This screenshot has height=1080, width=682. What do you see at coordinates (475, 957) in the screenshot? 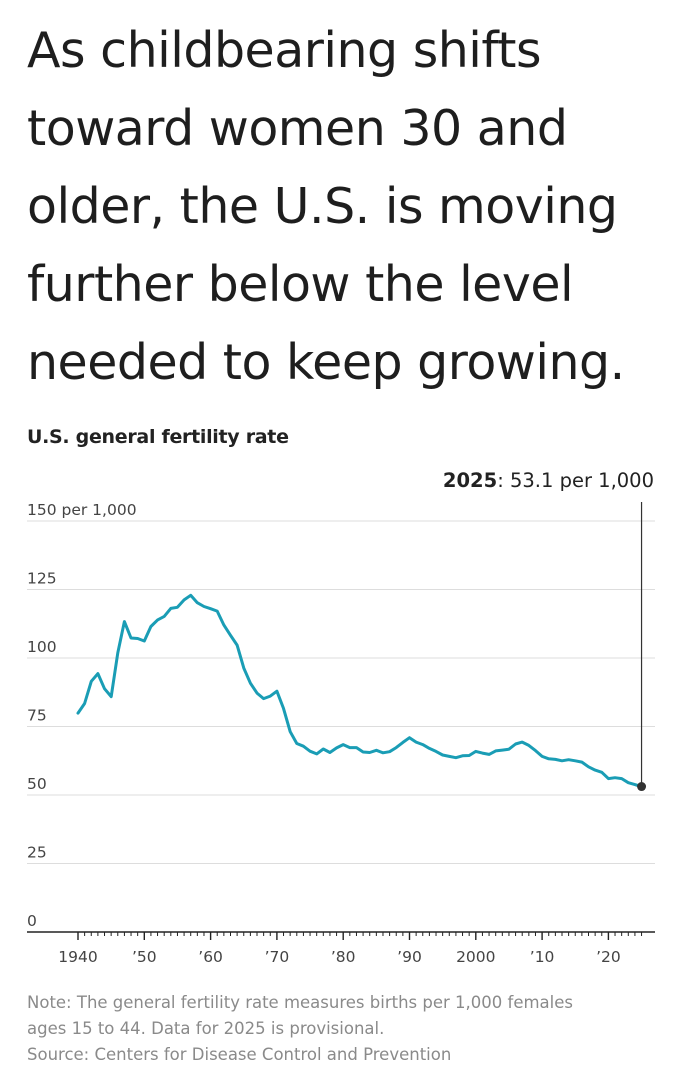
I see `x-tick-label-2000: 2000` at bounding box center [475, 957].